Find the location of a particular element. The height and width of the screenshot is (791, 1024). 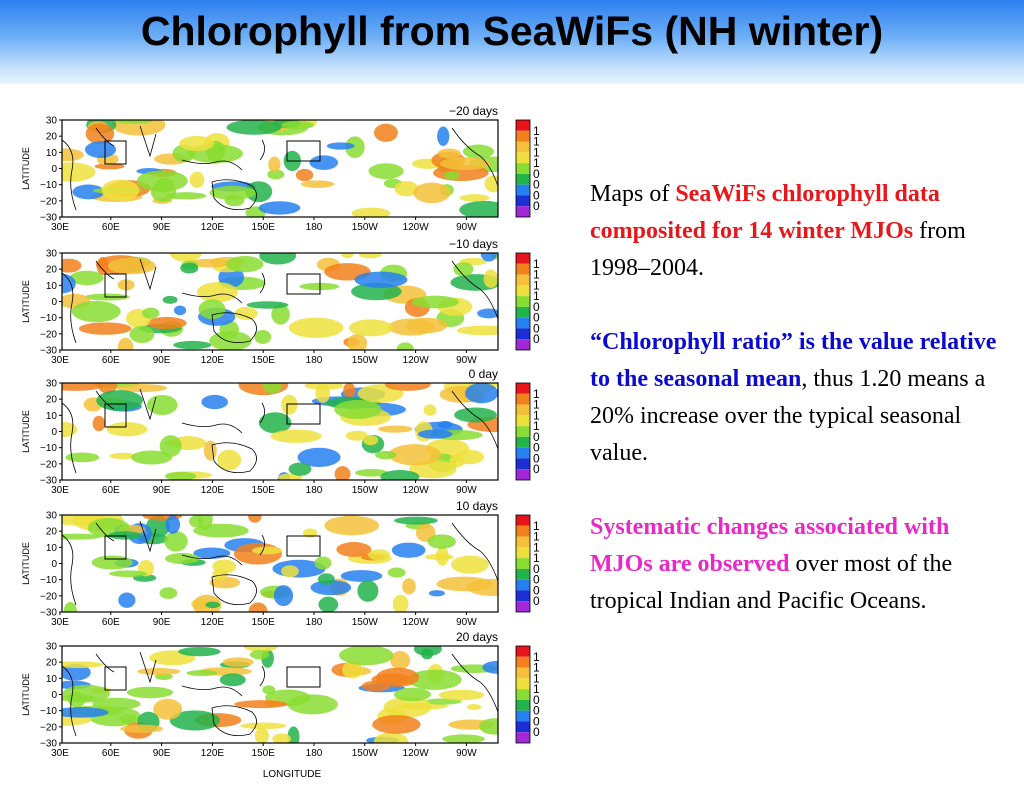

panel-time-label: −20 days is located at coordinates (473, 111).